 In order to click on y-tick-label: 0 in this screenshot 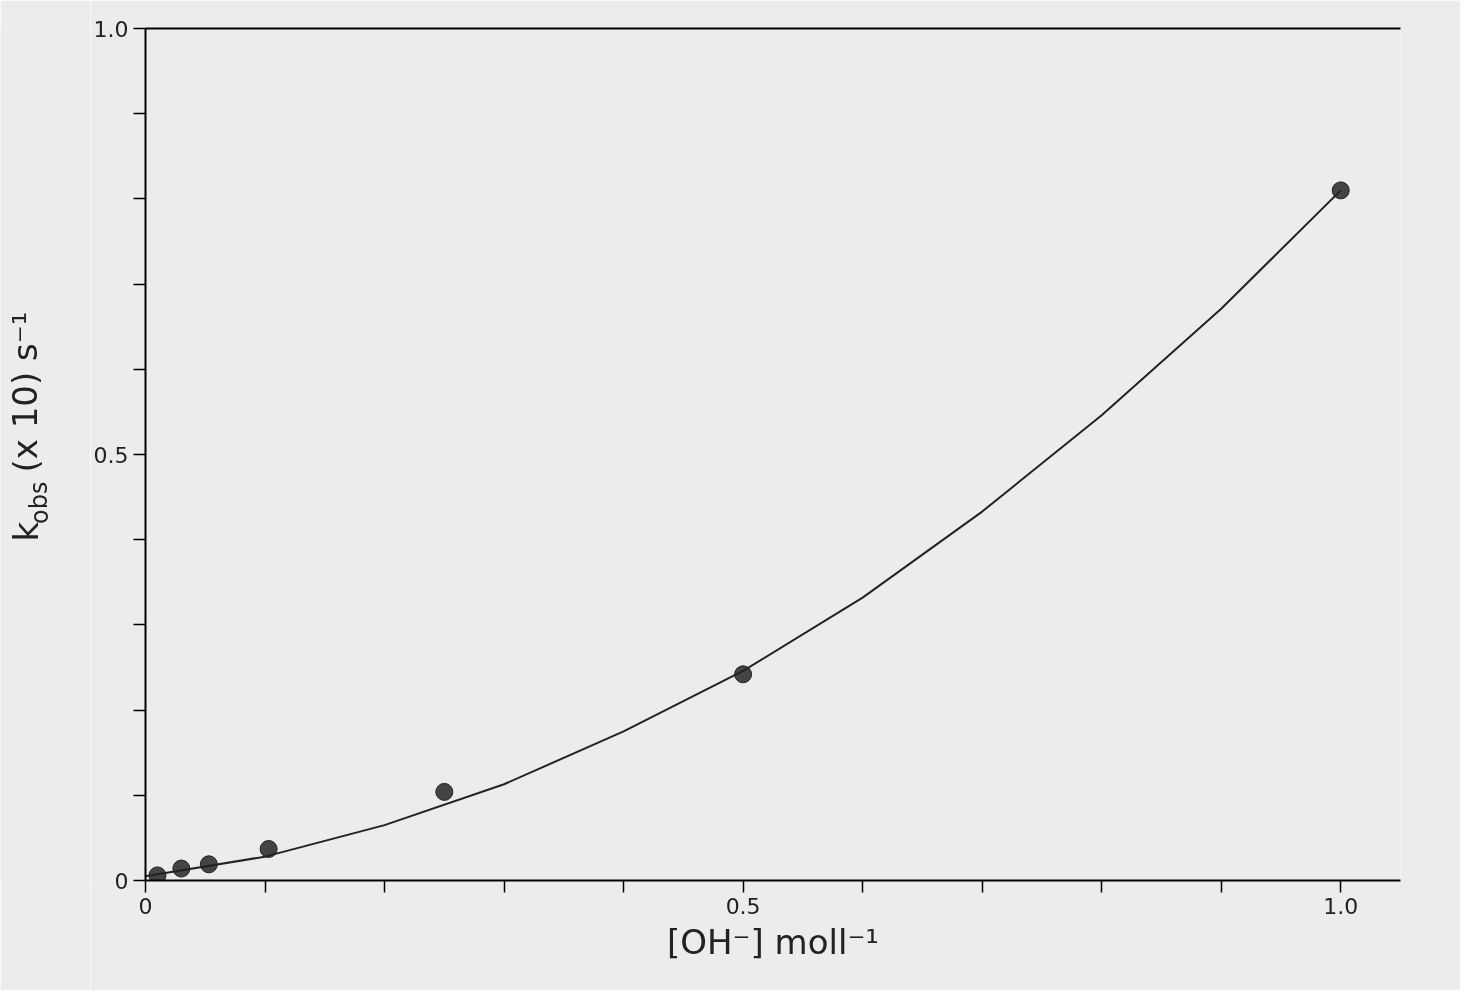, I will do `click(121, 881)`.